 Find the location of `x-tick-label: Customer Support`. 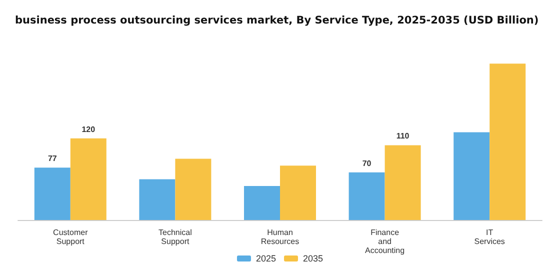

x-tick-label: Customer Support is located at coordinates (70, 237).